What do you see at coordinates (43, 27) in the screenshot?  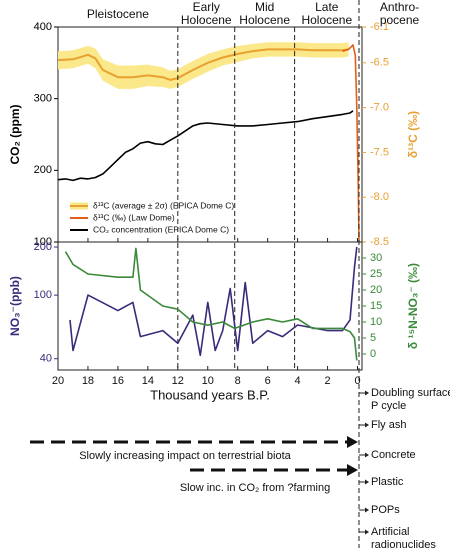 I see `y-tick-label: 400` at bounding box center [43, 27].